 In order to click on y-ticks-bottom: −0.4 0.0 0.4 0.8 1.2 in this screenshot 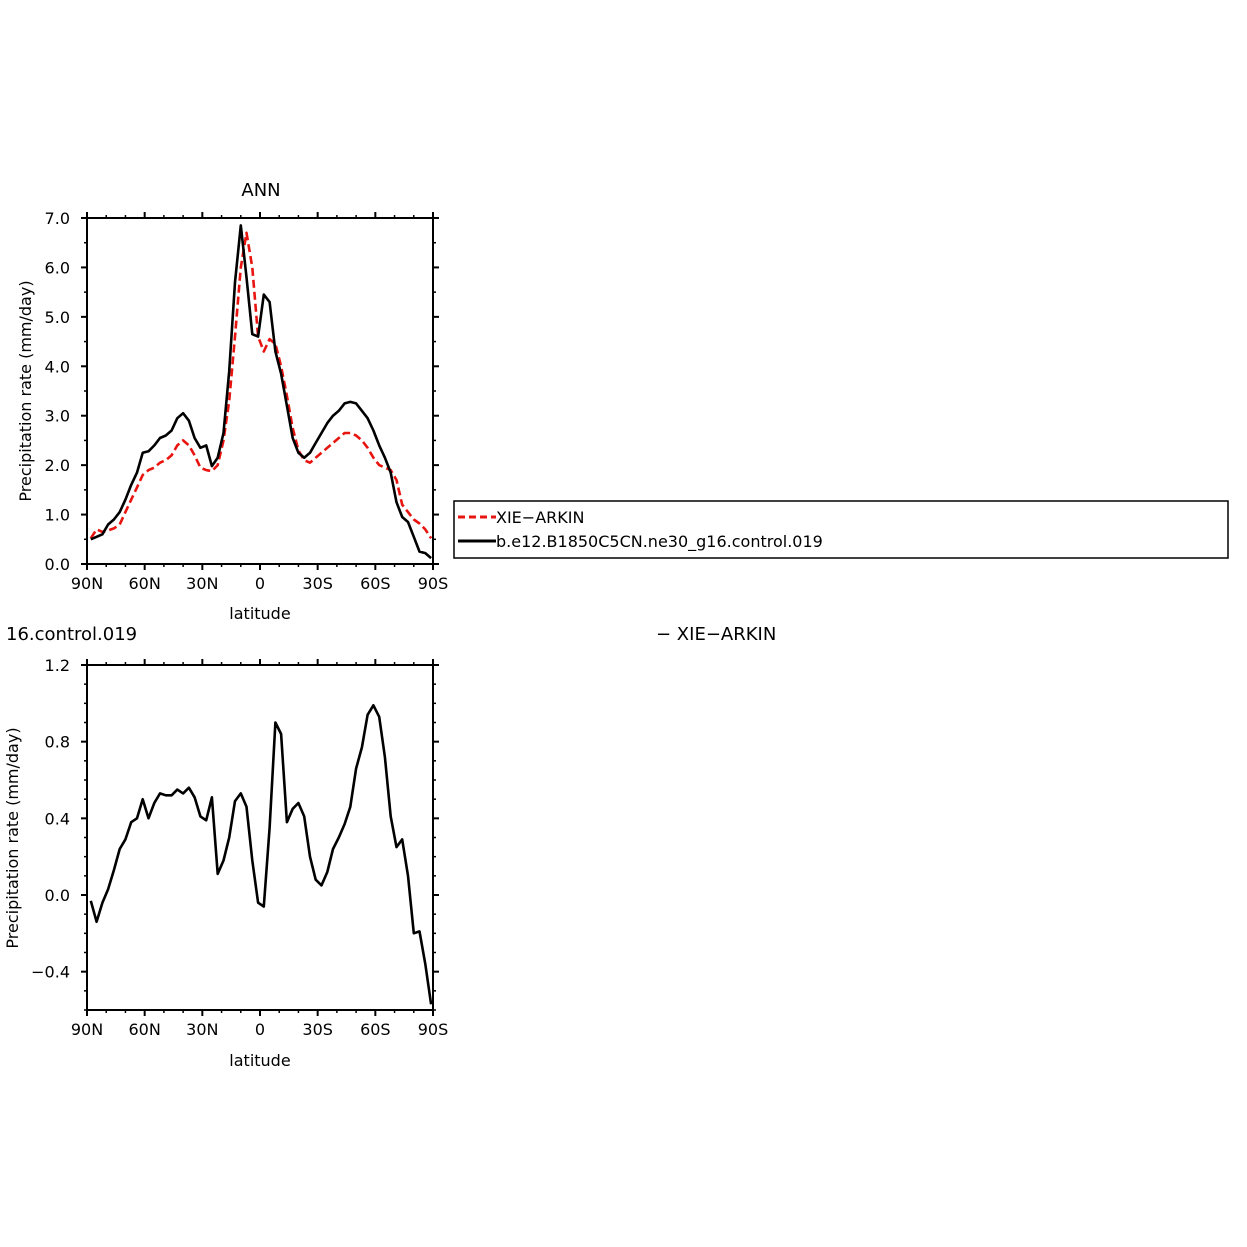, I will do `click(235, 833)`.